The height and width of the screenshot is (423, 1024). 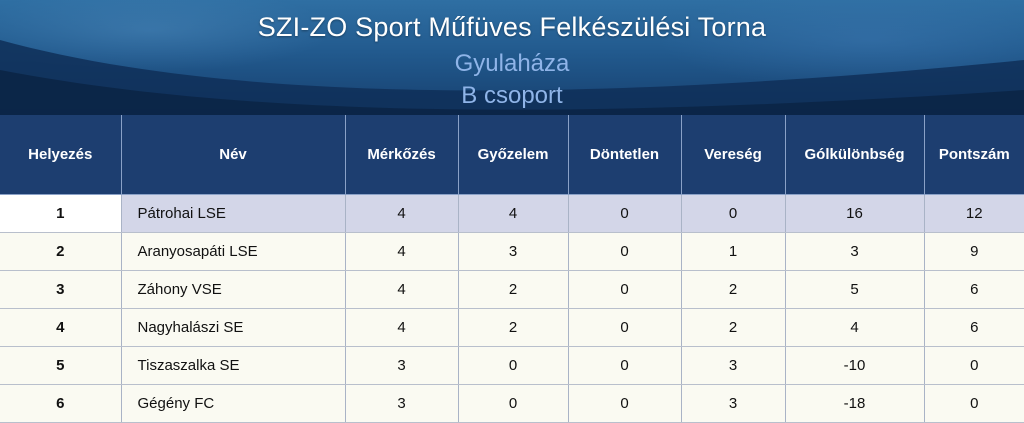 I want to click on position-cell: 5, so click(x=61, y=365).